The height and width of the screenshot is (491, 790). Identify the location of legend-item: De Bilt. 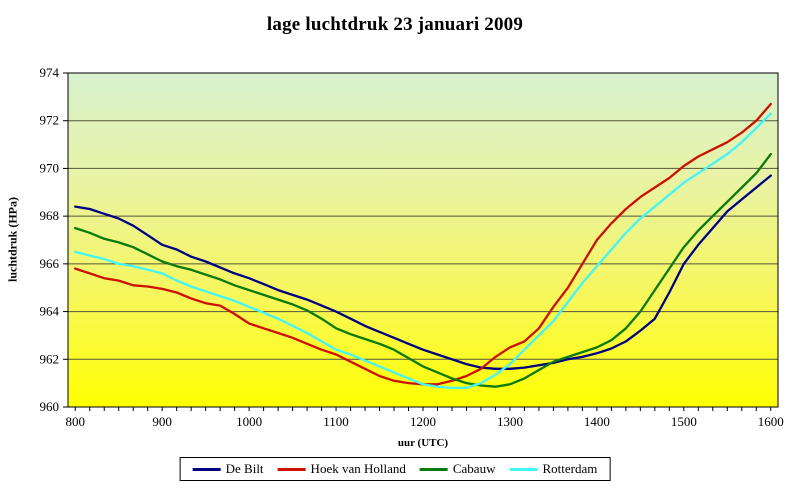
(228, 469).